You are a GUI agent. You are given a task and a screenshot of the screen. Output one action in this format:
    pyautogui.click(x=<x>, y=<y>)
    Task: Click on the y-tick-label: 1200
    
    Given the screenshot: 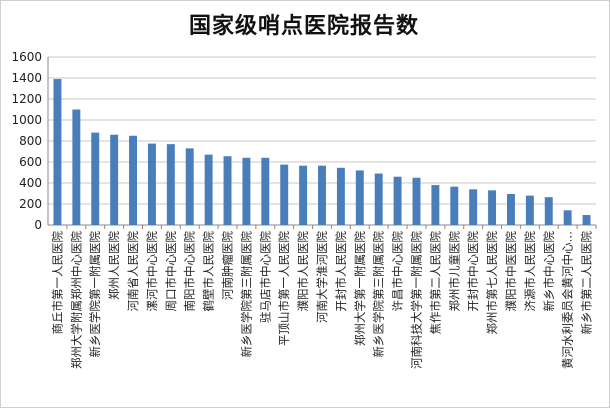 What is the action you would take?
    pyautogui.click(x=26, y=99)
    